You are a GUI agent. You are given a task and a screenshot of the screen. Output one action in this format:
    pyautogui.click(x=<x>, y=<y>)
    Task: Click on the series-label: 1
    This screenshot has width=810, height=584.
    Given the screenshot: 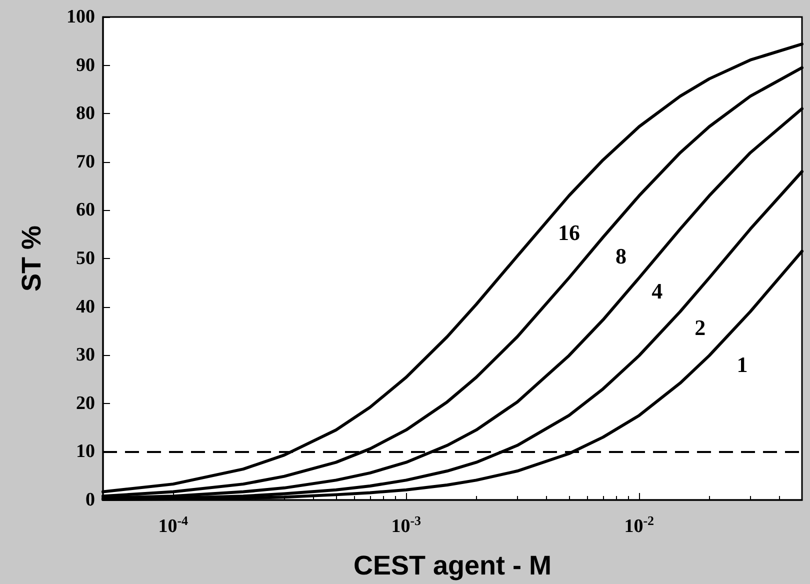 What is the action you would take?
    pyautogui.click(x=742, y=365)
    